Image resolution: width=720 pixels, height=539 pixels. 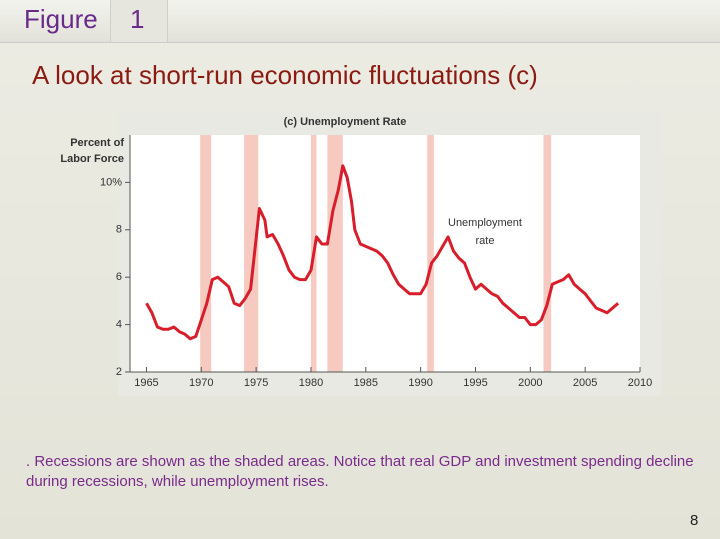 I want to click on y-axis-label: Percent of, so click(x=97, y=143).